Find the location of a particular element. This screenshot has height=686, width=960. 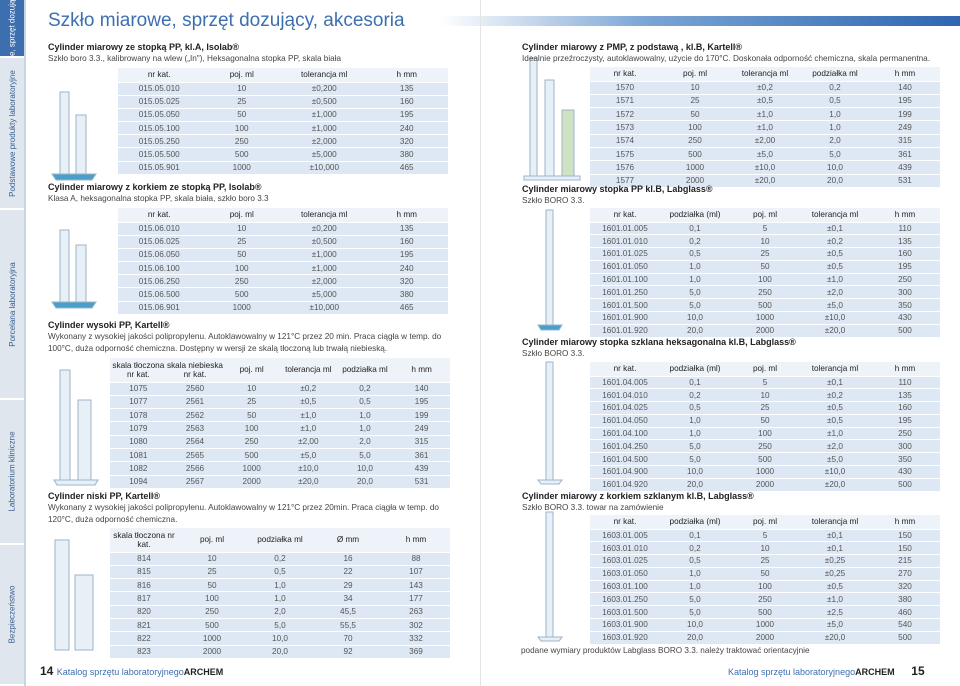

cell: 1000 is located at coordinates (765, 625).